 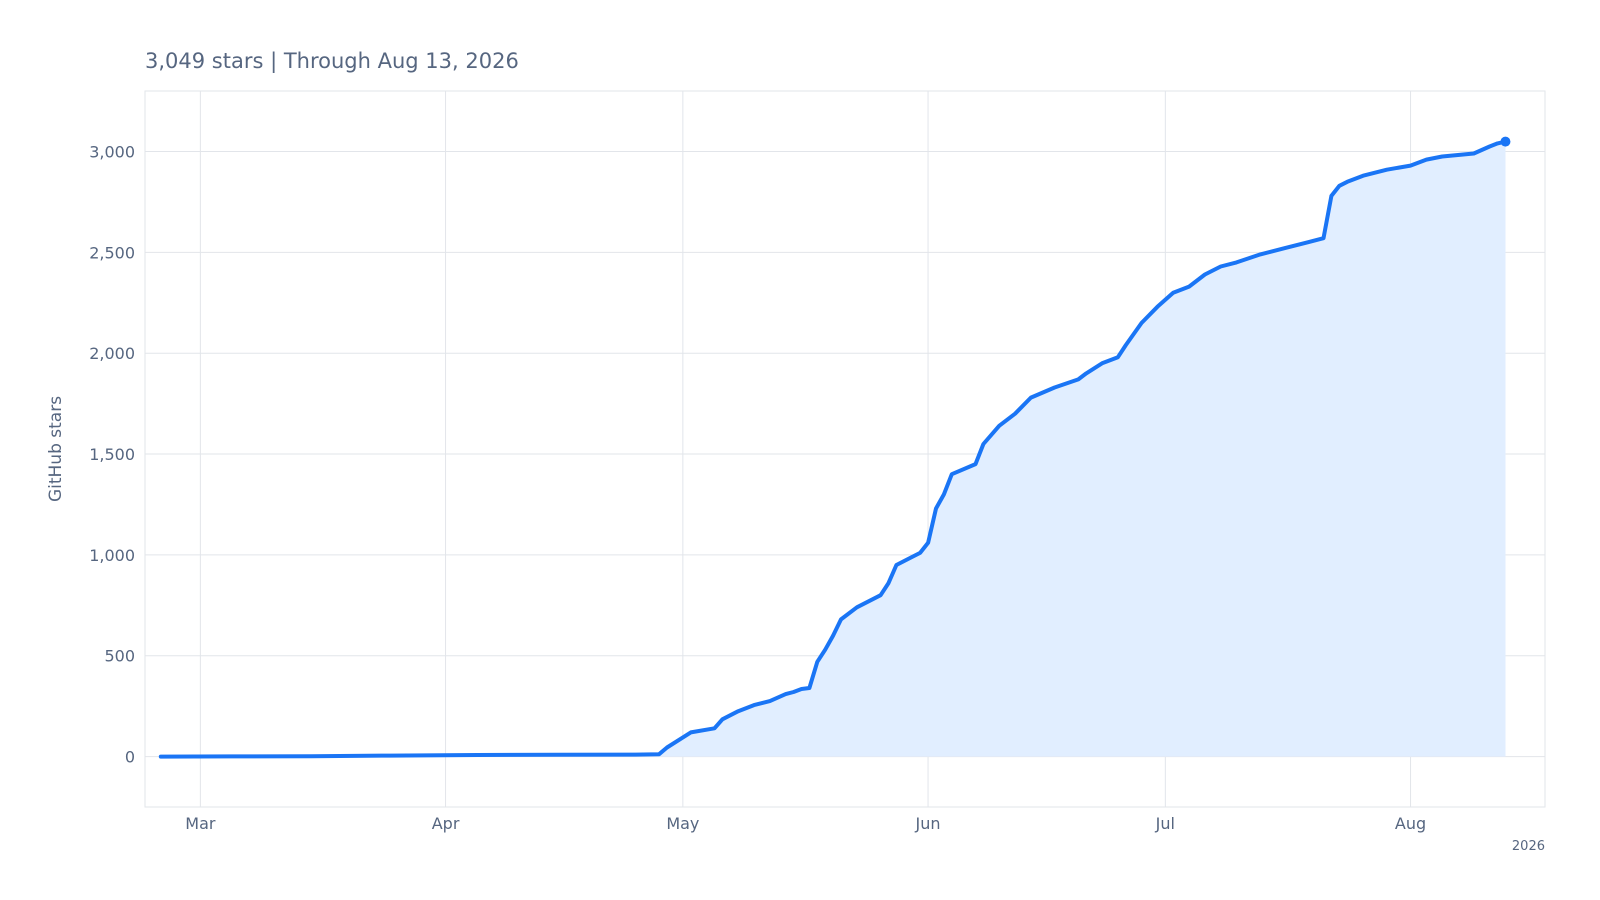 What do you see at coordinates (1165, 823) in the screenshot?
I see `x-tick-label: Jul` at bounding box center [1165, 823].